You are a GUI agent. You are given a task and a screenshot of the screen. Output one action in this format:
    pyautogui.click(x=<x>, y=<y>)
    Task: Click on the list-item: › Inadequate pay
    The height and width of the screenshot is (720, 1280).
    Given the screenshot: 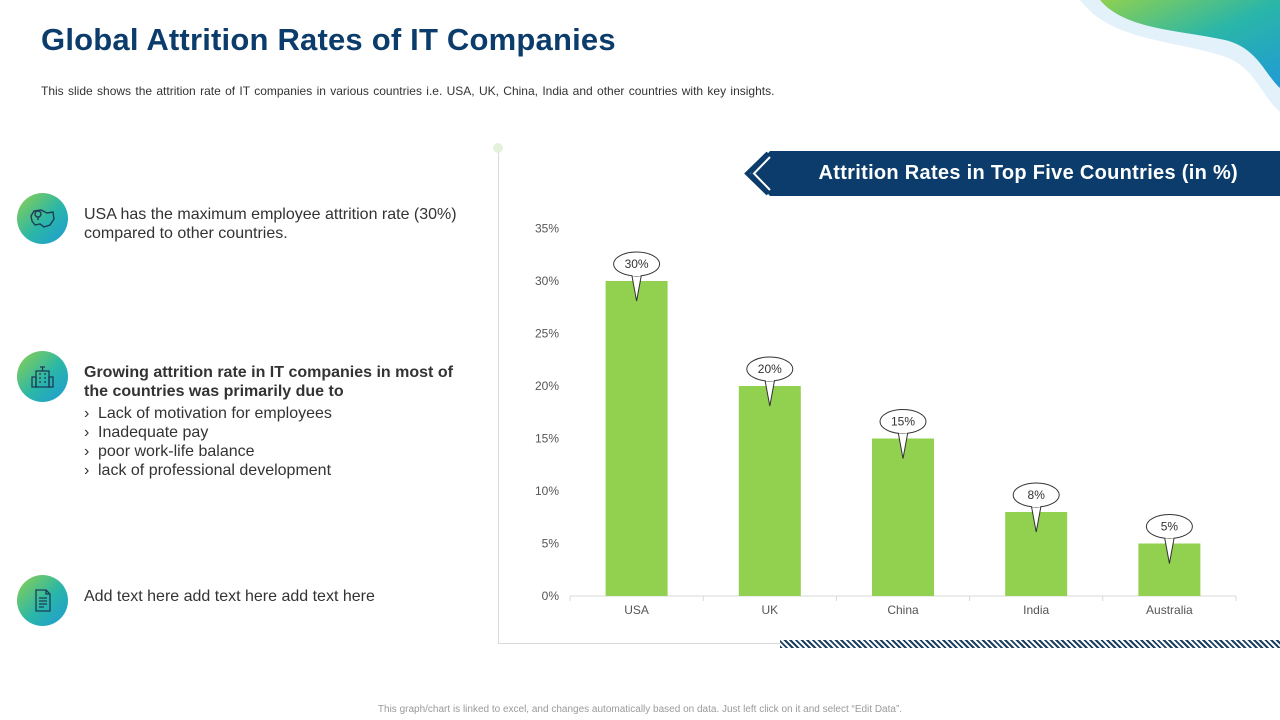 What is the action you would take?
    pyautogui.click(x=146, y=432)
    